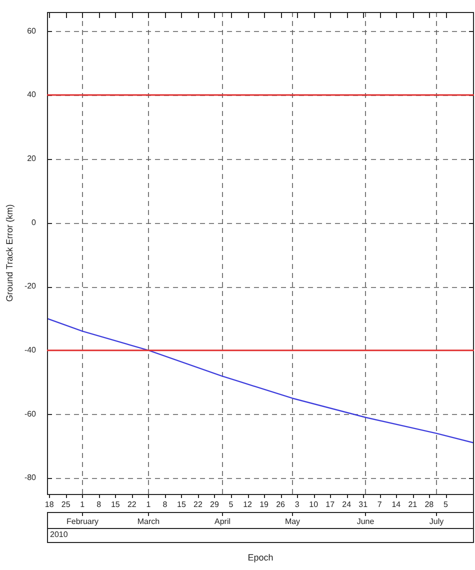 The width and height of the screenshot is (475, 570). Describe the element at coordinates (365, 521) in the screenshot. I see `x2-tick-label: June` at that location.